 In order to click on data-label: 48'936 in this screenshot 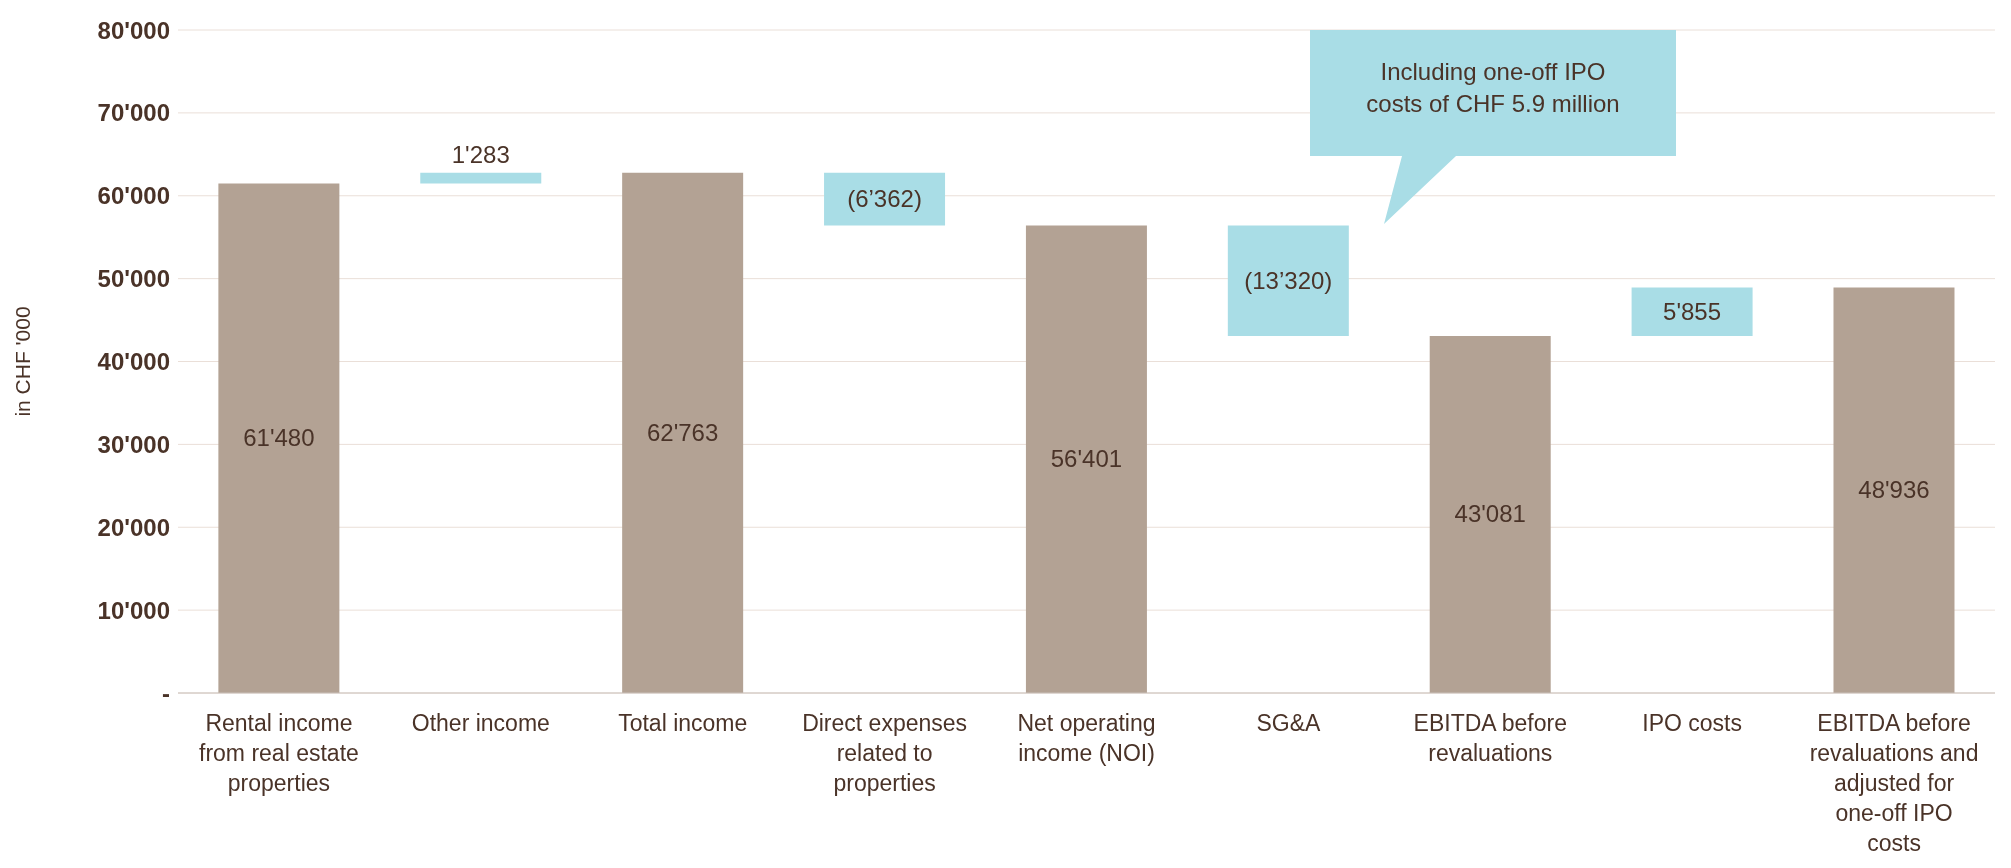, I will do `click(1894, 490)`.